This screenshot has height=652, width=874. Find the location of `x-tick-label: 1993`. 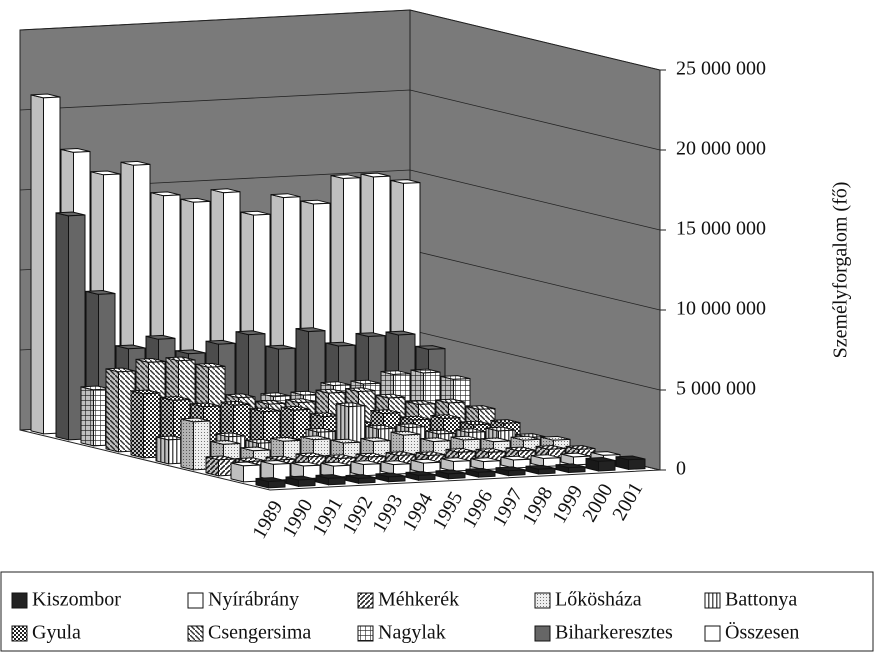

x-tick-label: 1993 is located at coordinates (387, 514).